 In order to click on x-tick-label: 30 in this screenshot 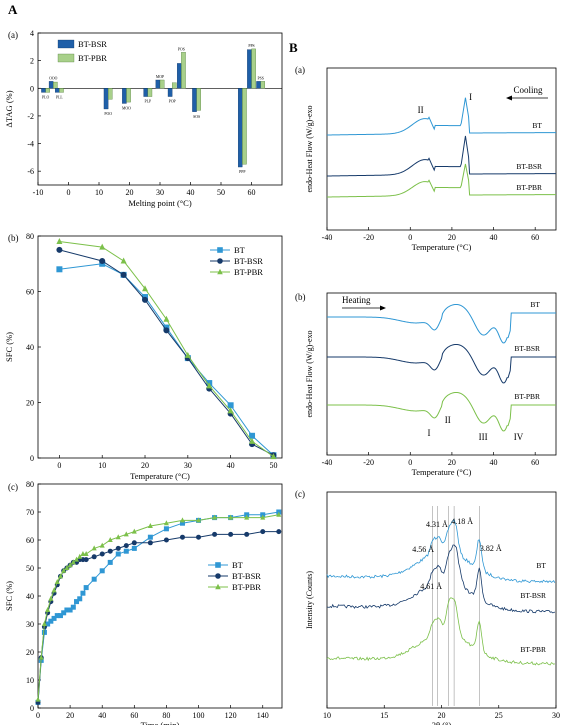, I will do `click(188, 465)`.